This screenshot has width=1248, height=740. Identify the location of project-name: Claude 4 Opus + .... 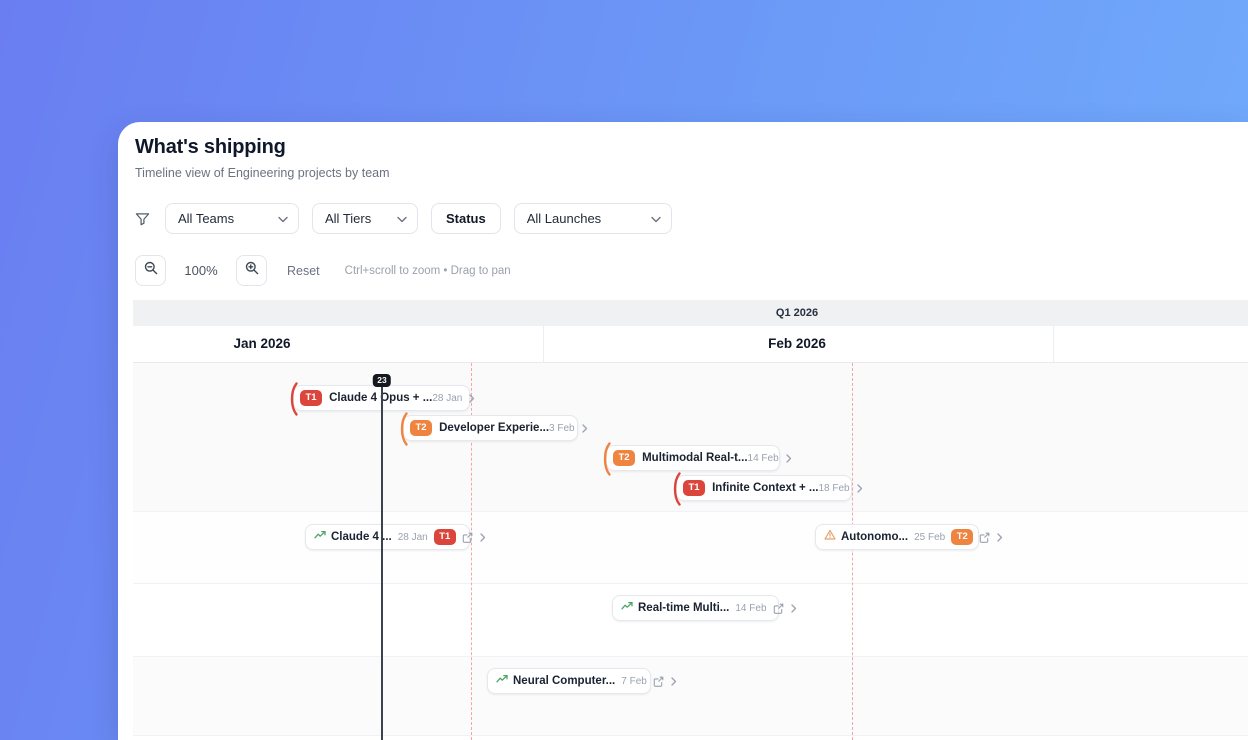
(381, 398).